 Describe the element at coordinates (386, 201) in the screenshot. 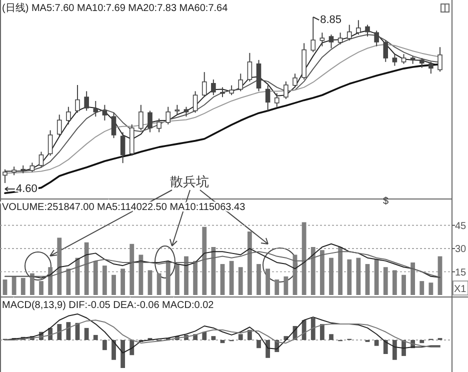

I see `annotation: $` at that location.